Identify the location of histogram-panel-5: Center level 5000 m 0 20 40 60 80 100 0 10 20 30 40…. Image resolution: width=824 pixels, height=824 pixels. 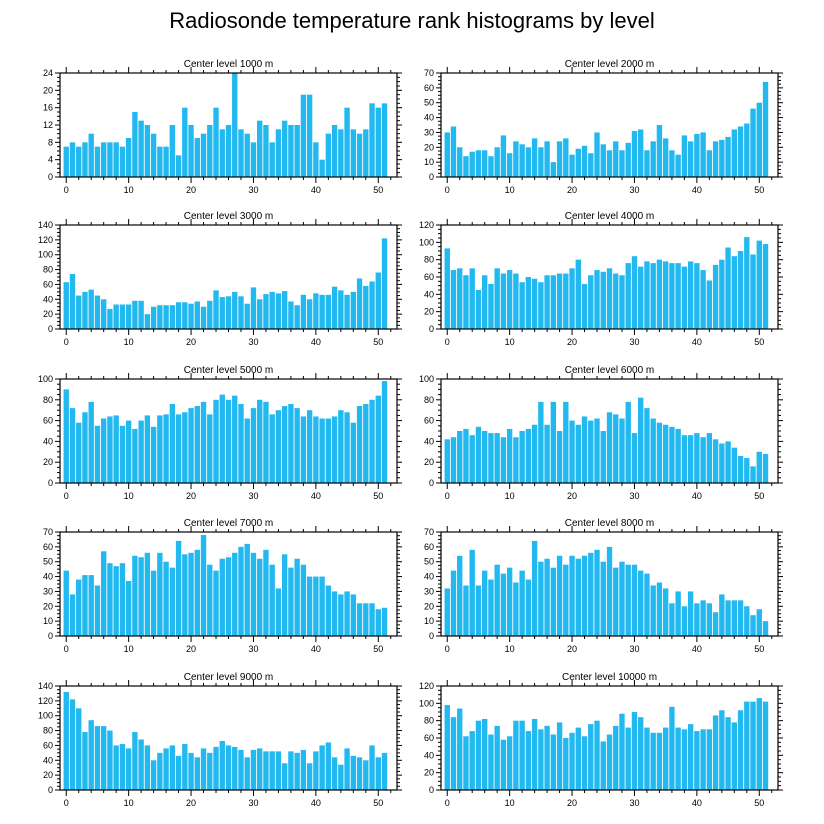
(220, 433).